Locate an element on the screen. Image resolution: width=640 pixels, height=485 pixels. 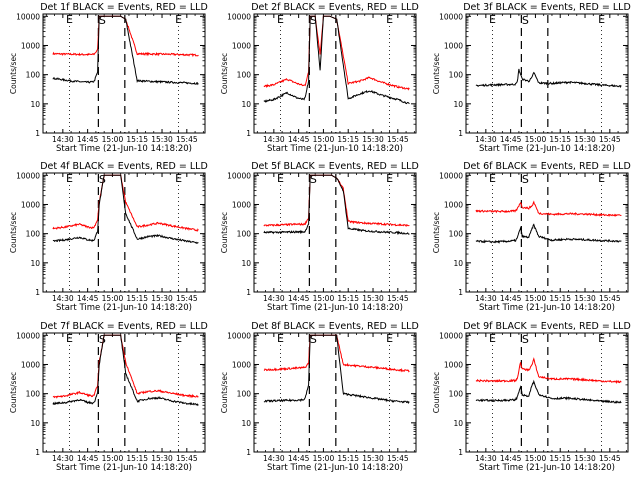
panel-title: Det 8f BLACK = Events, RED = LLD is located at coordinates (335, 326).